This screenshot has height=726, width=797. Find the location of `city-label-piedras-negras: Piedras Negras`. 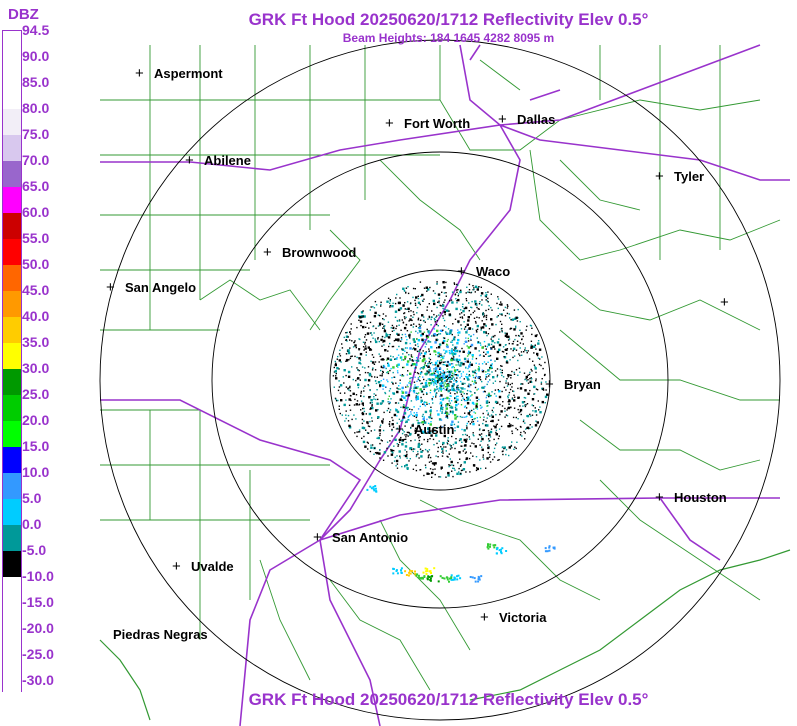

city-label-piedras-negras: Piedras Negras is located at coordinates (160, 634).